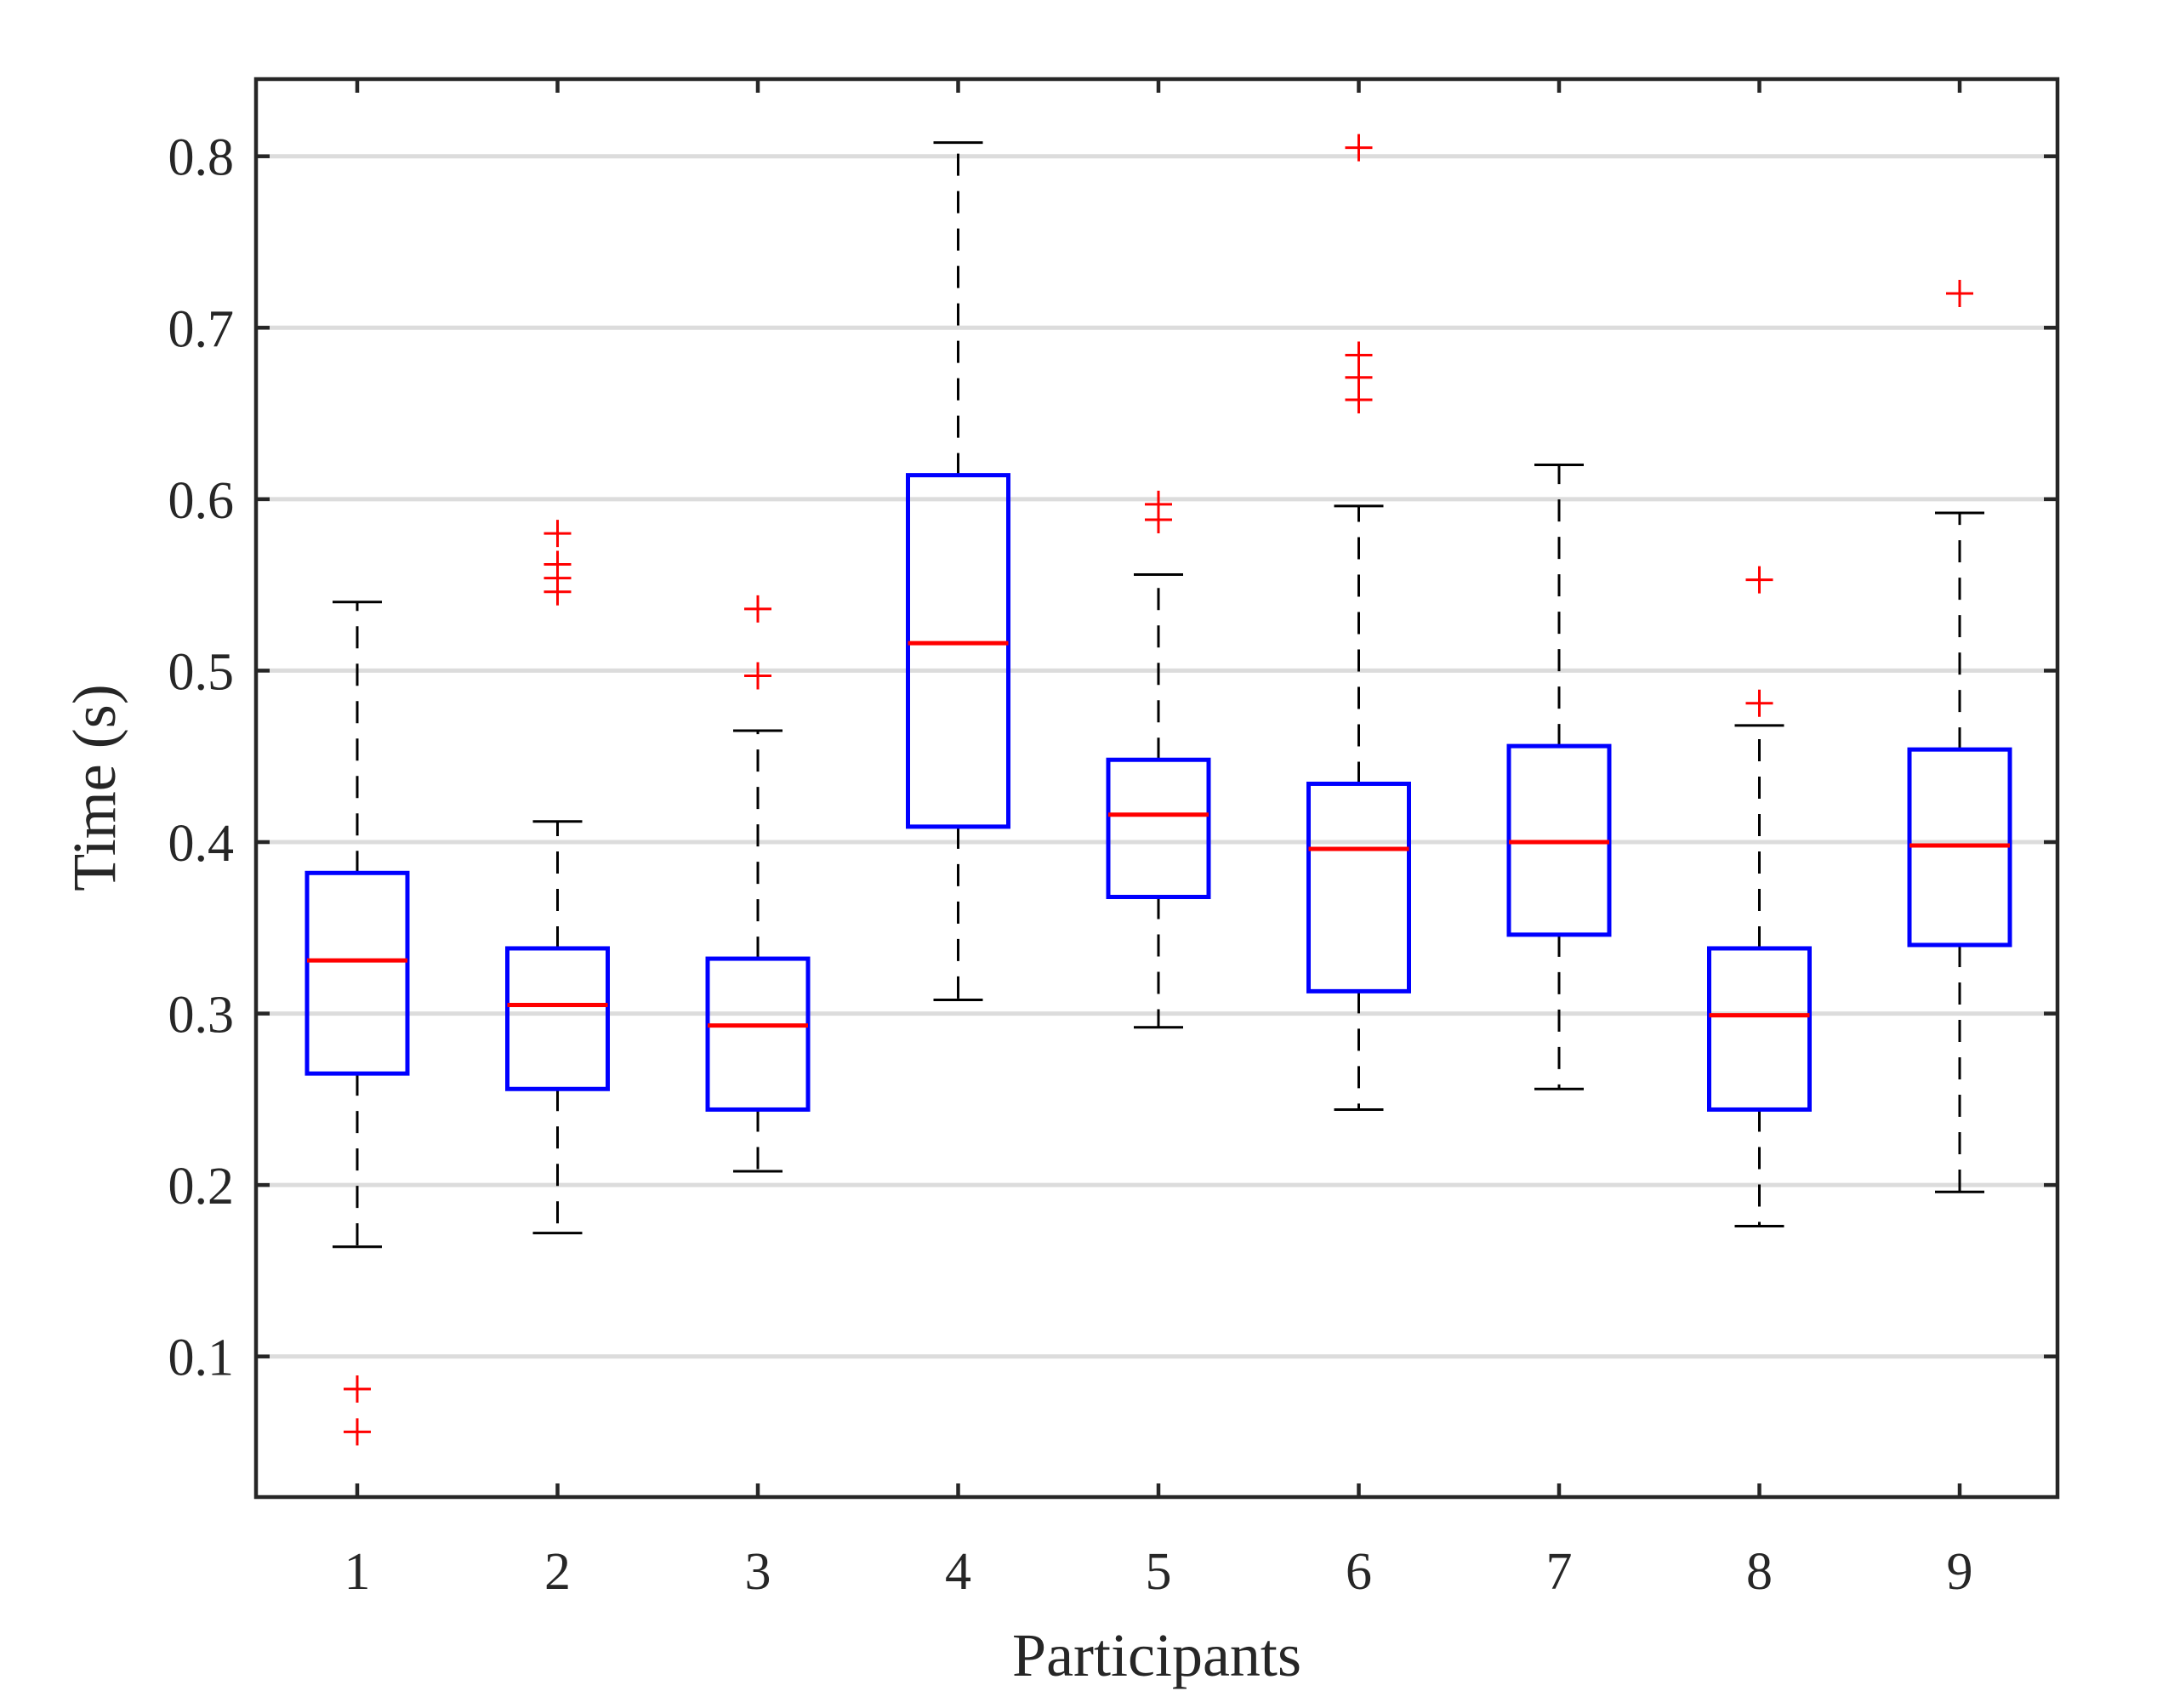 Image resolution: width=2157 pixels, height=1708 pixels. I want to click on x-axis-title: Participants, so click(1156, 1655).